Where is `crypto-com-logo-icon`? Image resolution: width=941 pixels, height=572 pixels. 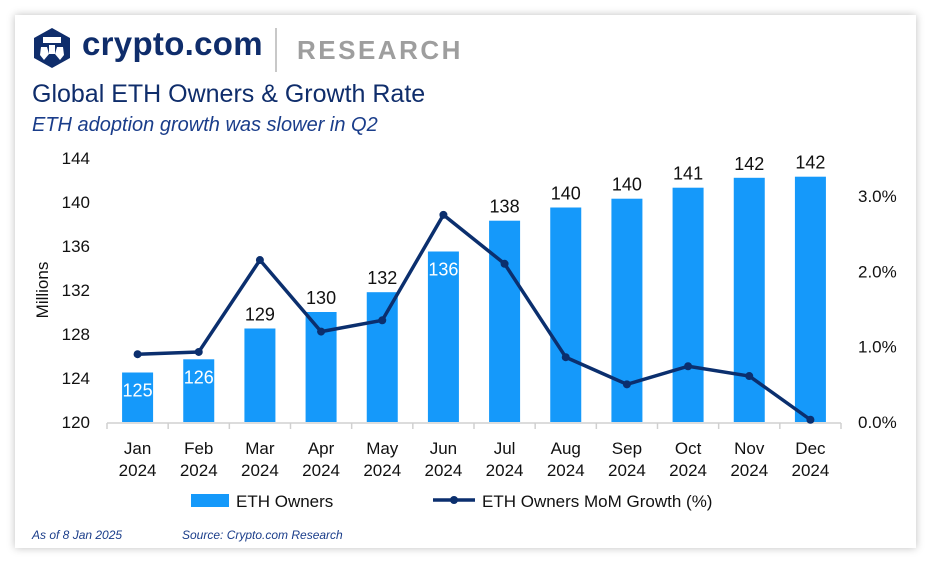
crypto-com-logo-icon is located at coordinates (52, 48).